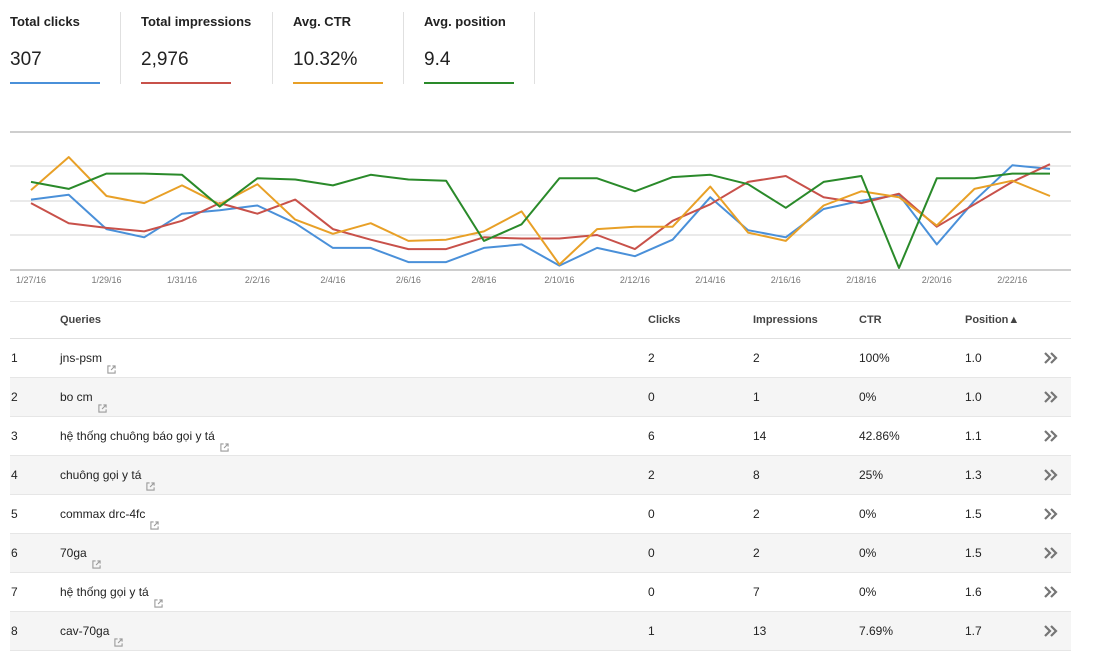 The image size is (1093, 651). I want to click on row-number: 6, so click(14, 553).